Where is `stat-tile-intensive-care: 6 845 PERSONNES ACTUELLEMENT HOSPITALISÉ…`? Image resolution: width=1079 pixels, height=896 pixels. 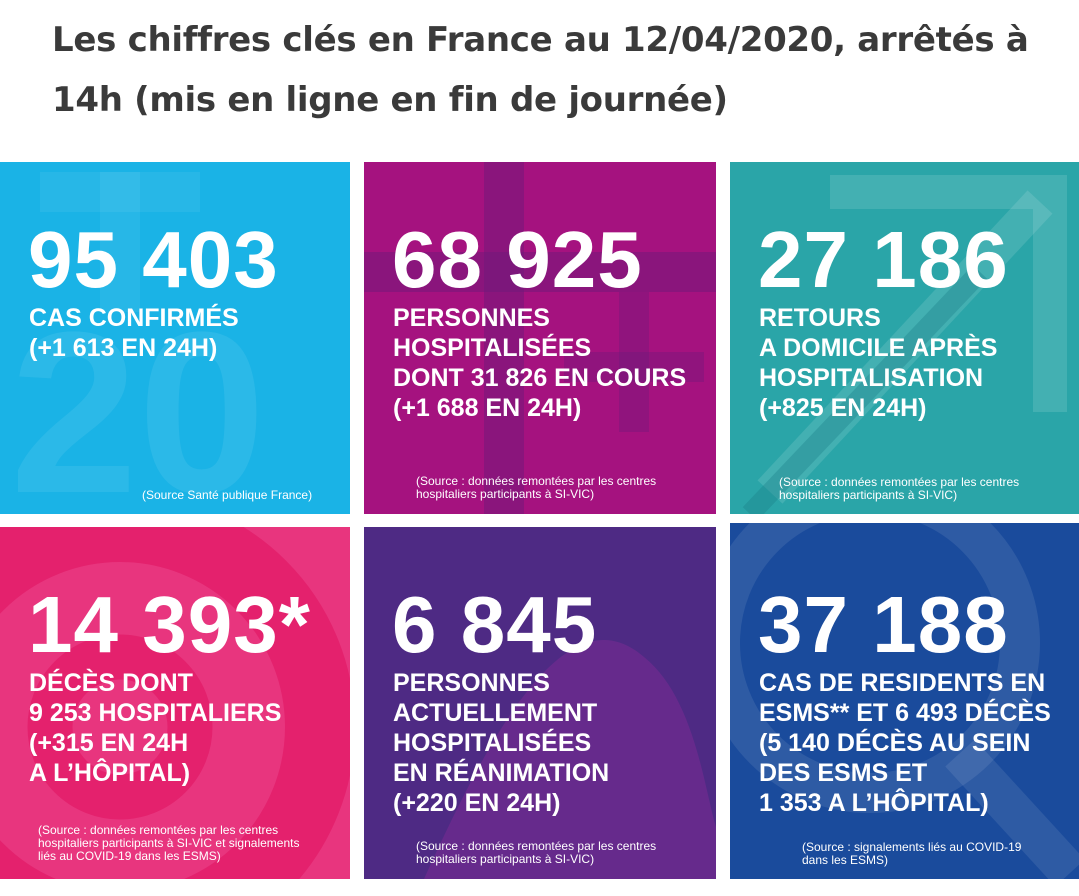
stat-tile-intensive-care: 6 845 PERSONNES ACTUELLEMENT HOSPITALISÉ… is located at coordinates (540, 703).